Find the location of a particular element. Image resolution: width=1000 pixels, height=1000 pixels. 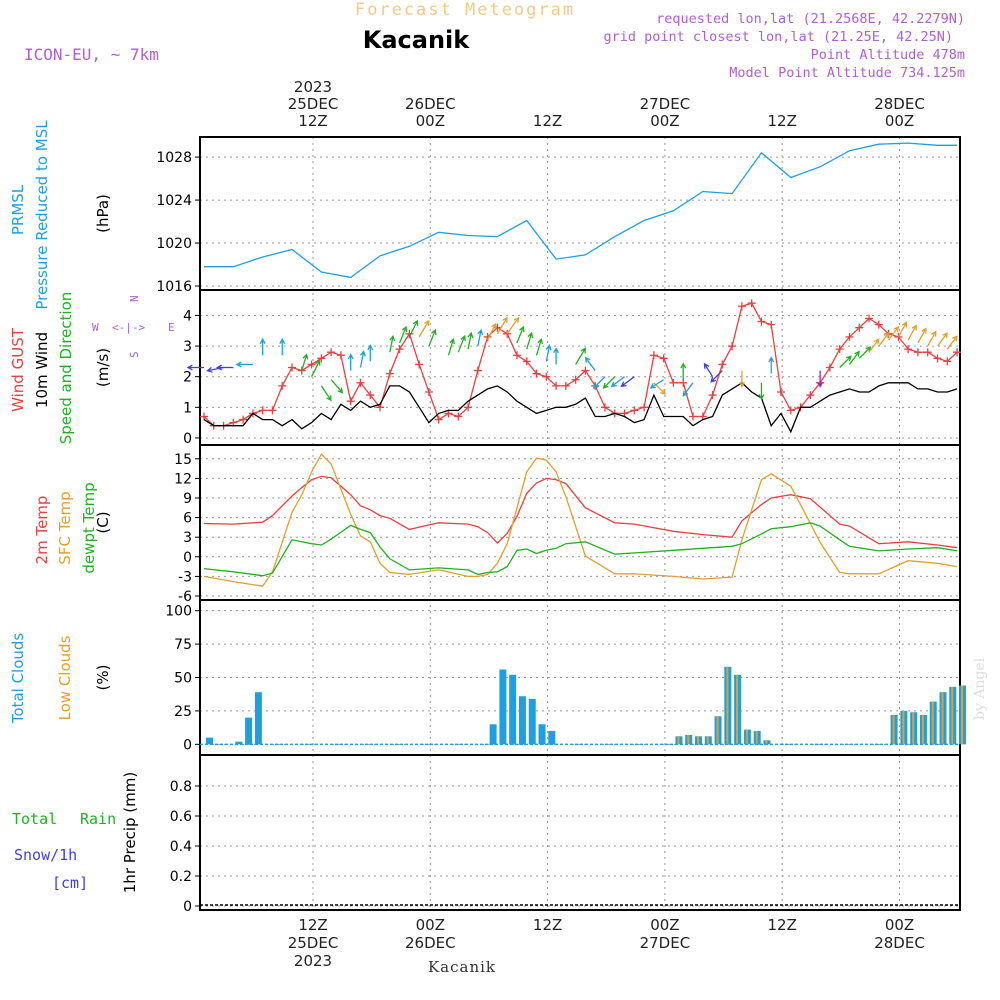

y-tick-label: 0.8 is located at coordinates (181, 787).